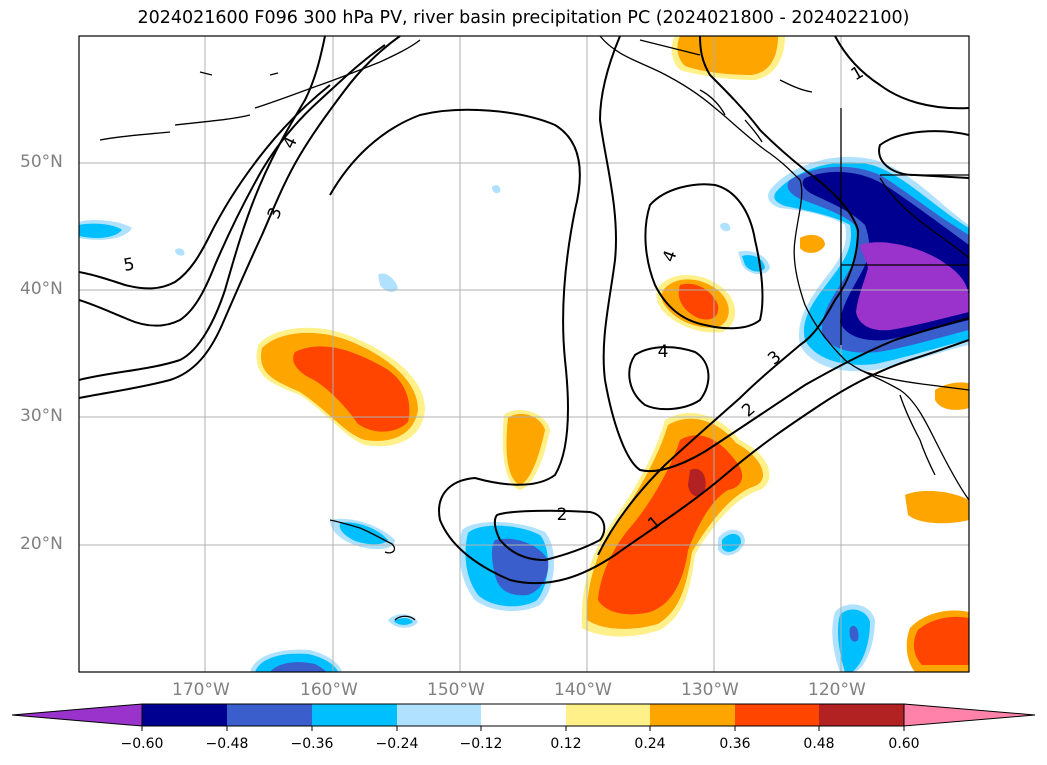 This screenshot has height=765, width=1047. What do you see at coordinates (583, 690) in the screenshot?
I see `lon-label: 140°W` at bounding box center [583, 690].